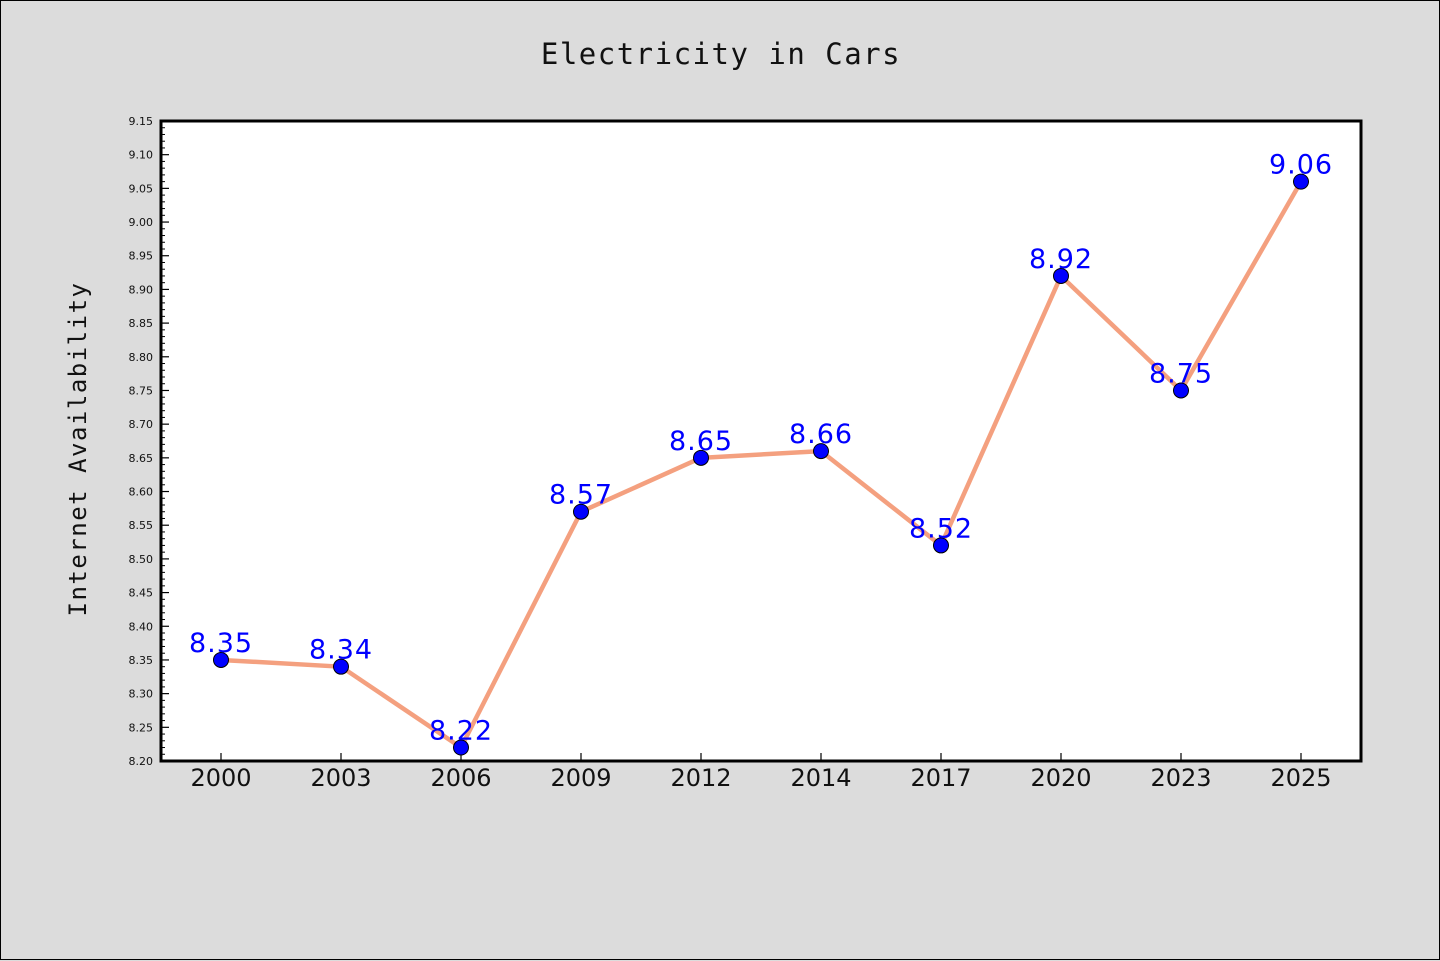 The width and height of the screenshot is (1440, 961). Describe the element at coordinates (721, 54) in the screenshot. I see `chart-title: Electricity in Cars` at that location.